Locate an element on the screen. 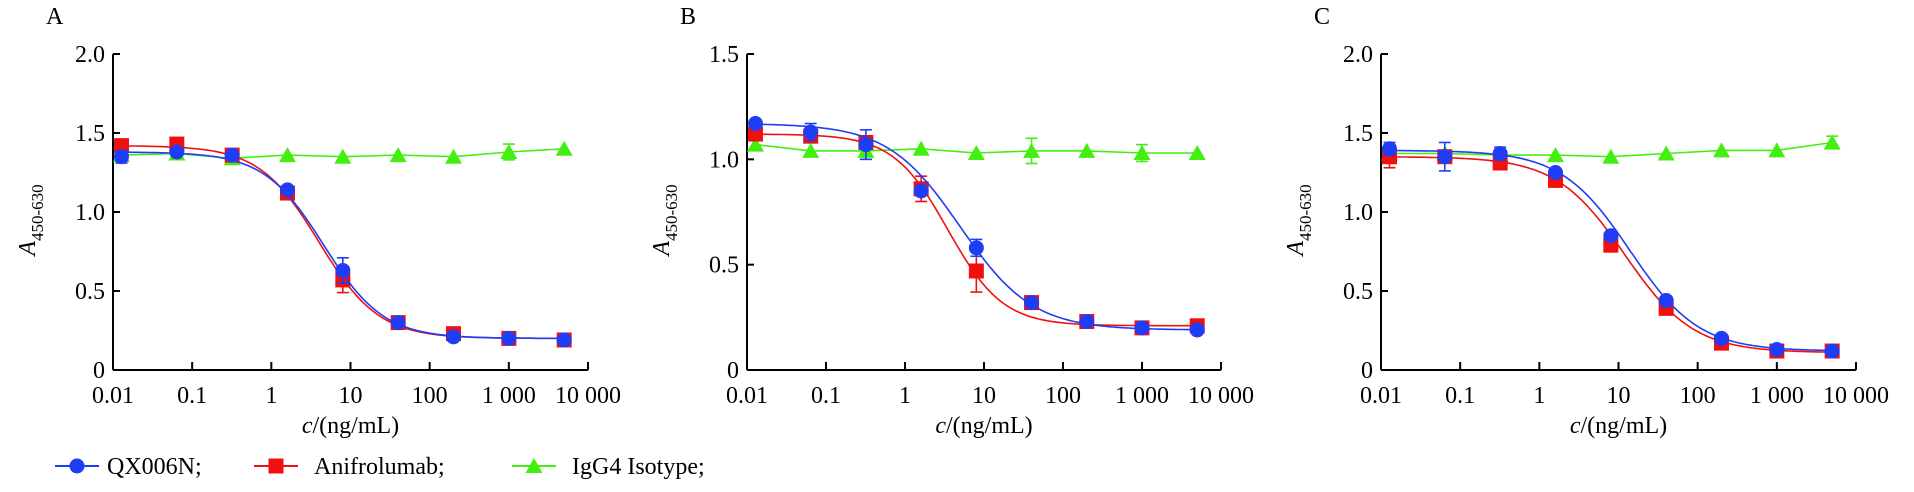 The width and height of the screenshot is (1914, 492). legend-item: QX006N; is located at coordinates (128, 467).